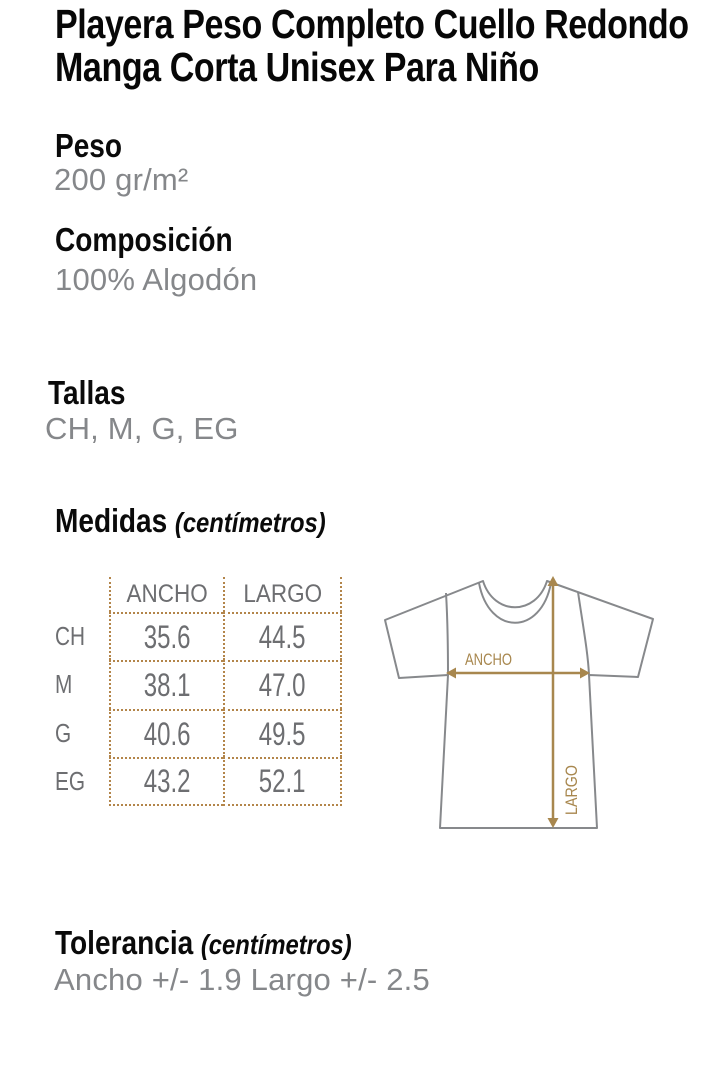 Image resolution: width=723 pixels, height=1072 pixels. What do you see at coordinates (282, 636) in the screenshot?
I see `size-cell-largo: 44.5` at bounding box center [282, 636].